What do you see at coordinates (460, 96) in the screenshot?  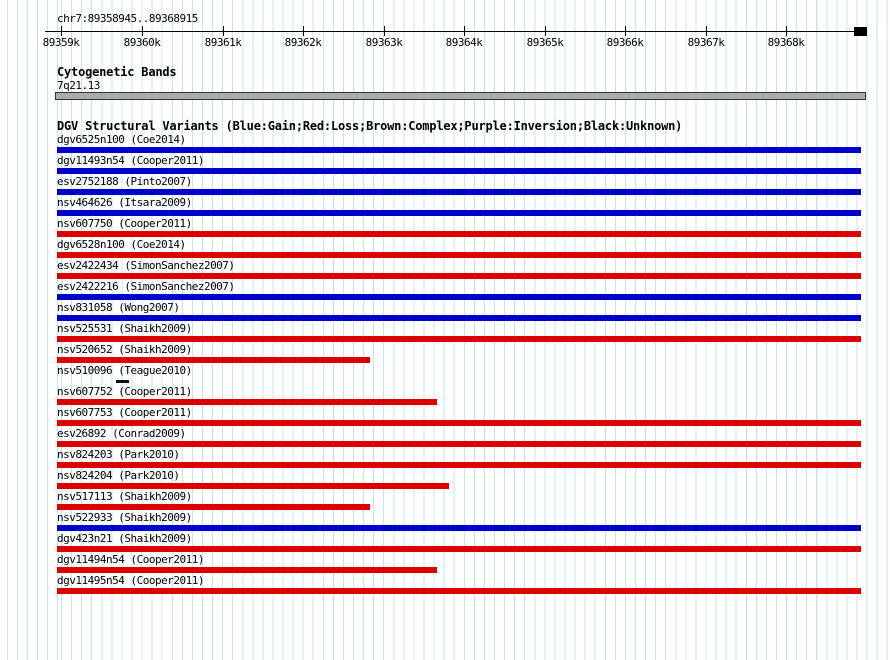 I see `cytoband-bar` at bounding box center [460, 96].